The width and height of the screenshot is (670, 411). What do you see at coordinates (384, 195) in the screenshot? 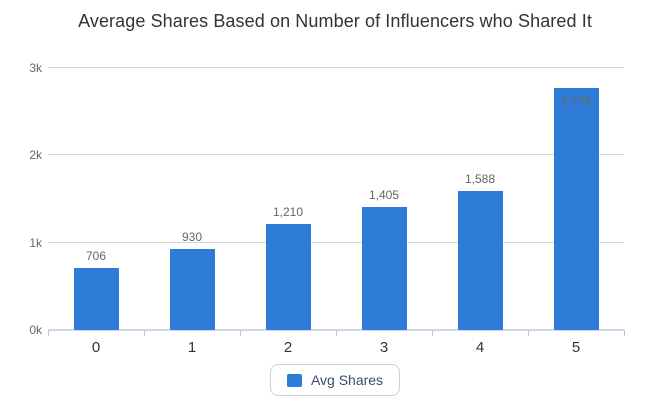
I see `bar-value-label: 1,405` at bounding box center [384, 195].